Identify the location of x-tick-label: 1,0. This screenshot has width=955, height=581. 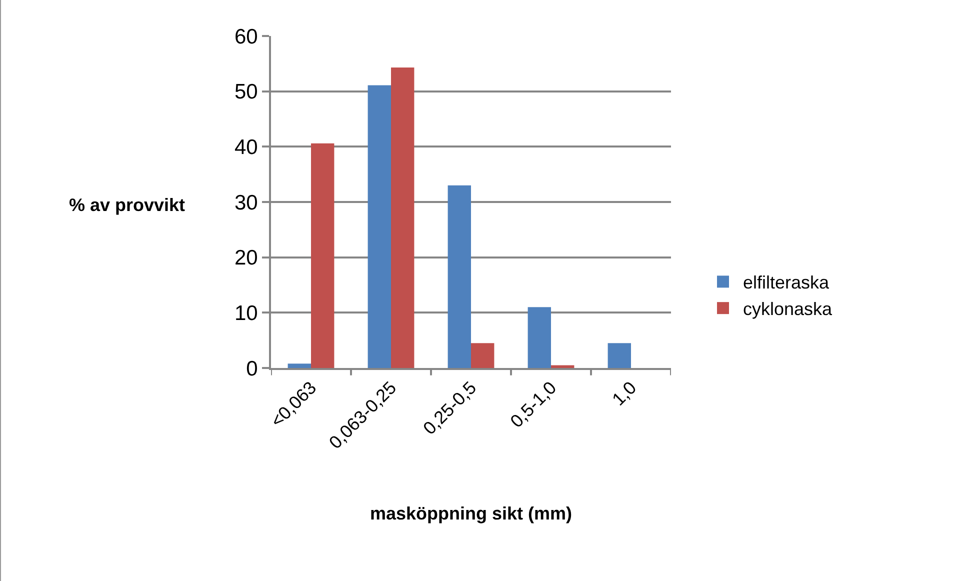
(624, 394).